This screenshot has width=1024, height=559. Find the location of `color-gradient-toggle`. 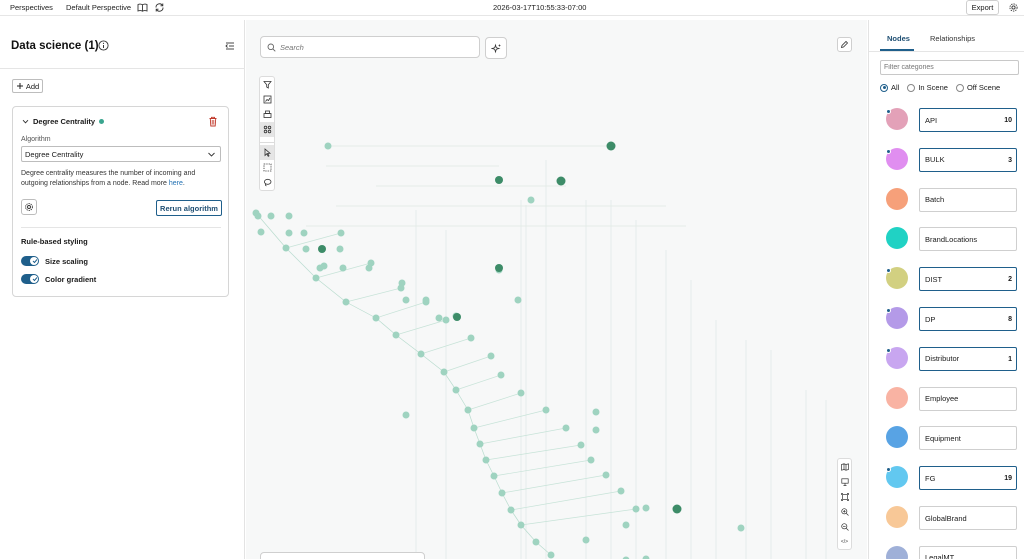

color-gradient-toggle is located at coordinates (30, 279).